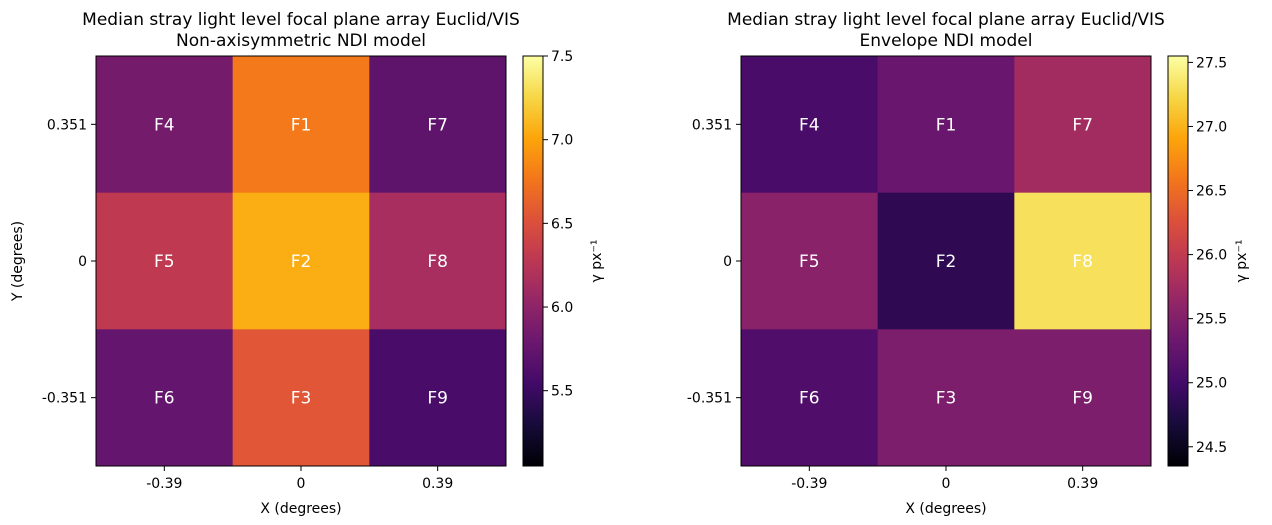 The image size is (1272, 525). What do you see at coordinates (562, 392) in the screenshot?
I see `colorbar-tick-label: 5.5` at bounding box center [562, 392].